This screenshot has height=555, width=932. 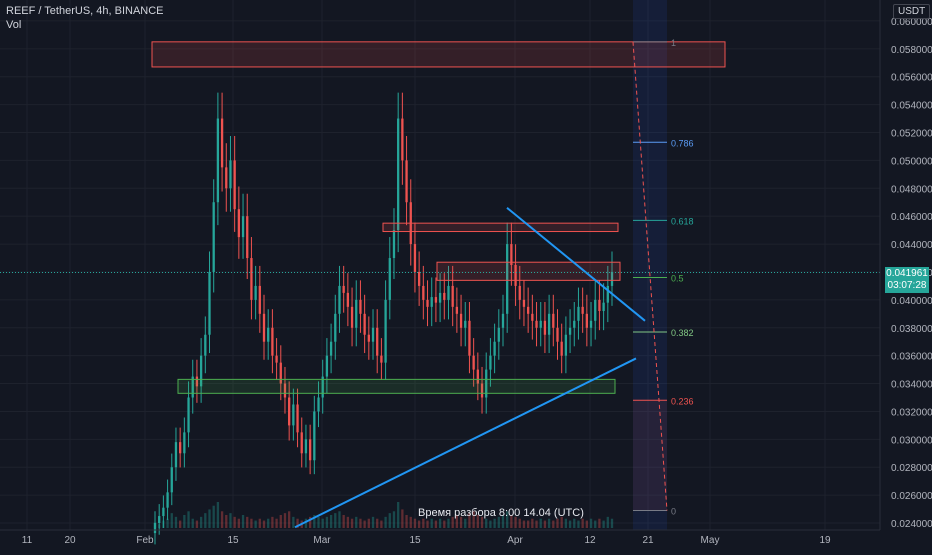 What do you see at coordinates (911, 329) in the screenshot?
I see `price-tick-label: 0.038000` at bounding box center [911, 329].